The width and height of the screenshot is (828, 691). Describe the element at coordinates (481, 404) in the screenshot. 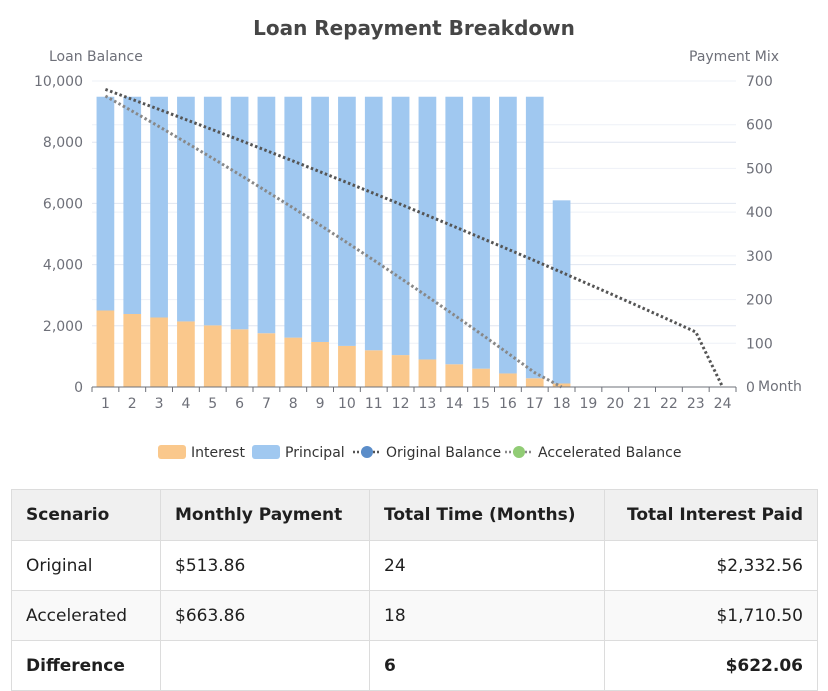

I see `x-tick-label: 15` at that location.